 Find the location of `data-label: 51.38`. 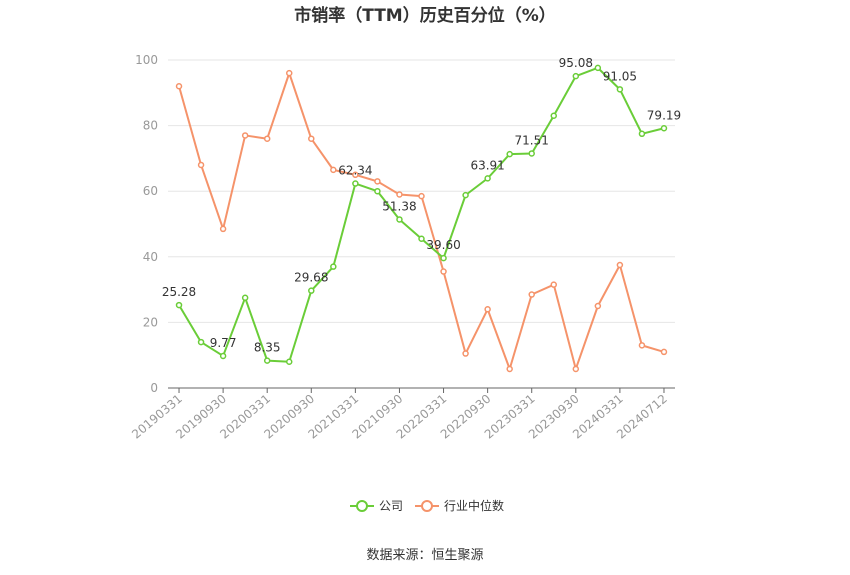

data-label: 51.38 is located at coordinates (399, 206).